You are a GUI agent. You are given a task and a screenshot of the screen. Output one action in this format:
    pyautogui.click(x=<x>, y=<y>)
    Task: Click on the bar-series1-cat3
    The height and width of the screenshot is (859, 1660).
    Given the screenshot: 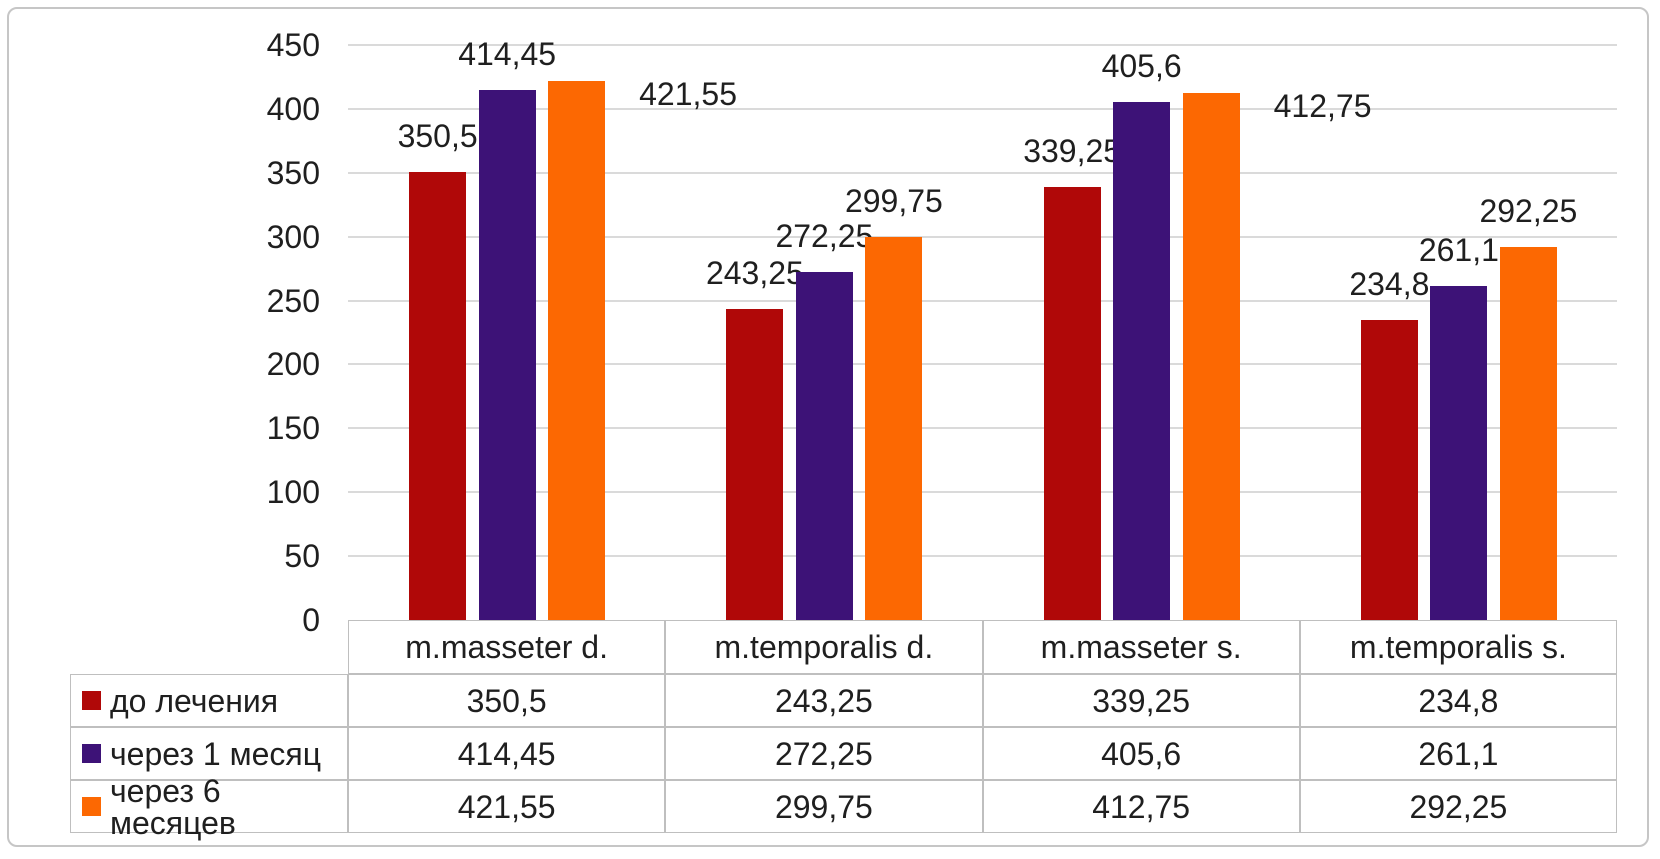 What is the action you would take?
    pyautogui.click(x=1072, y=403)
    